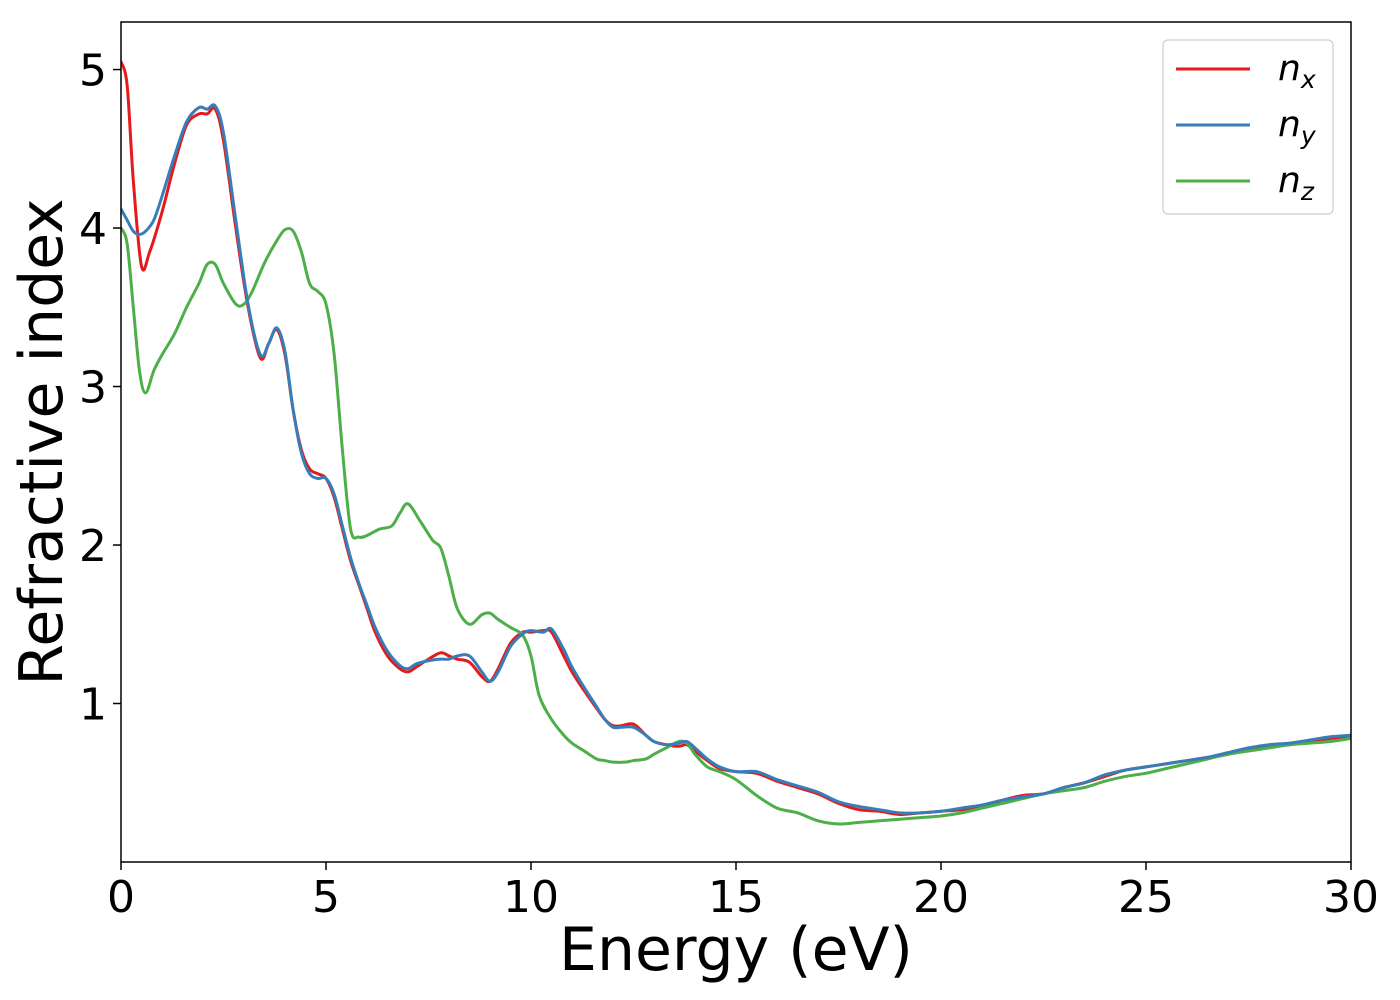  What do you see at coordinates (93, 388) in the screenshot?
I see `y-tick-label: 3` at bounding box center [93, 388].